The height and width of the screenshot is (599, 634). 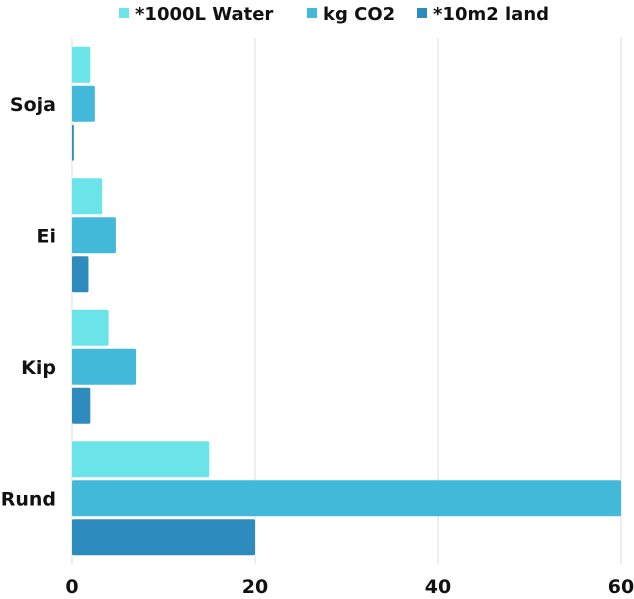 I want to click on legend-label-1: *1000L Water, so click(x=204, y=14).